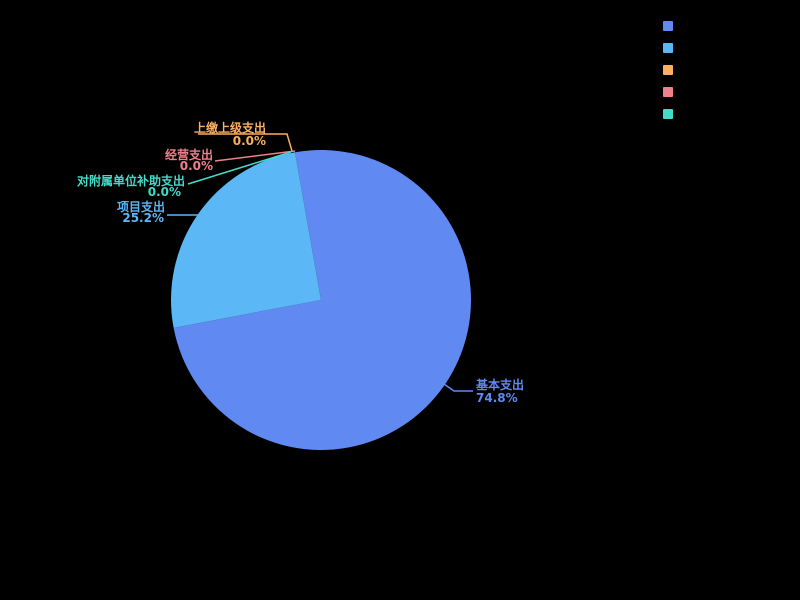 This screenshot has height=600, width=800. Describe the element at coordinates (255, 156) in the screenshot. I see `leader-line-operating-expenditure` at that location.